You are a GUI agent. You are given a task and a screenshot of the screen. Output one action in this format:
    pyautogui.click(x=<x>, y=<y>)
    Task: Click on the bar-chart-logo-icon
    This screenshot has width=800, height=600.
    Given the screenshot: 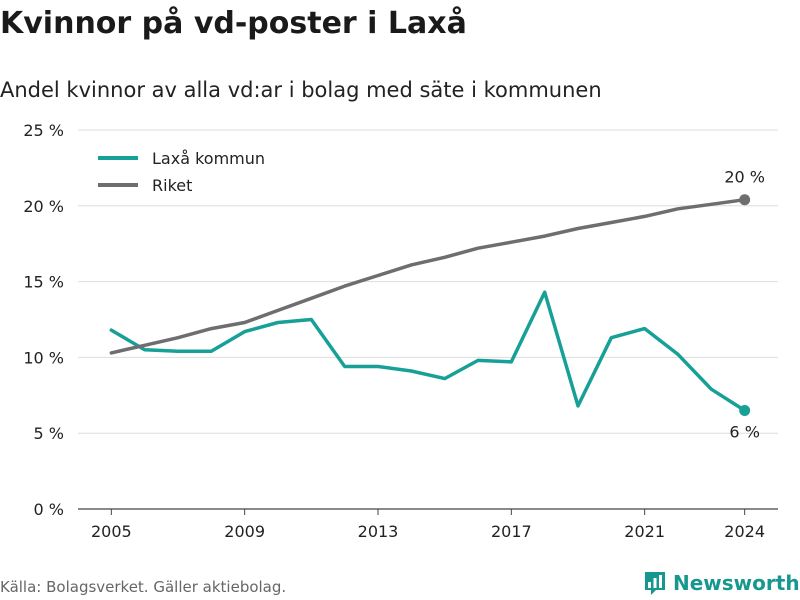 What is the action you would take?
    pyautogui.click(x=655, y=583)
    